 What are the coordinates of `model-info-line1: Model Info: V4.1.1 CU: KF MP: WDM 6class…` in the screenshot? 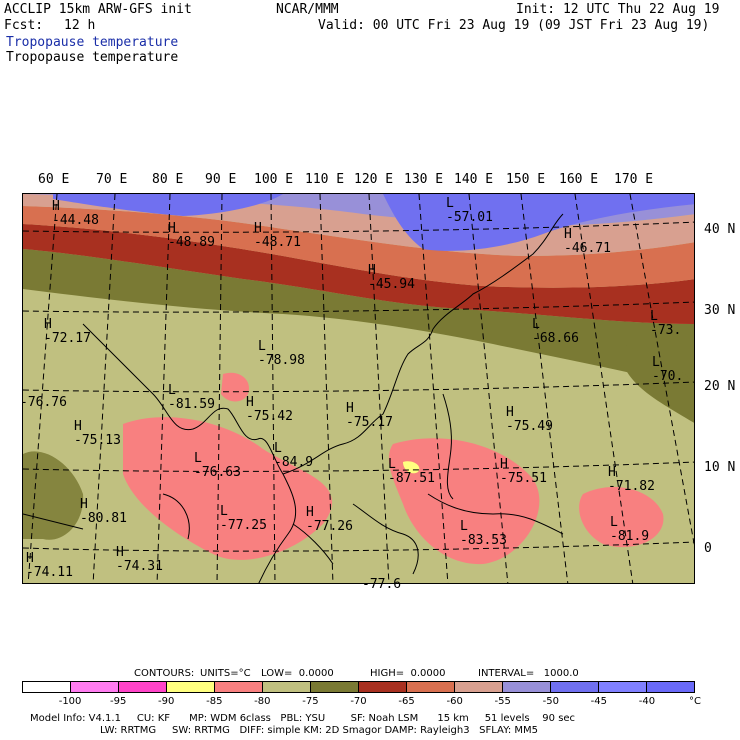 It's located at (303, 718).